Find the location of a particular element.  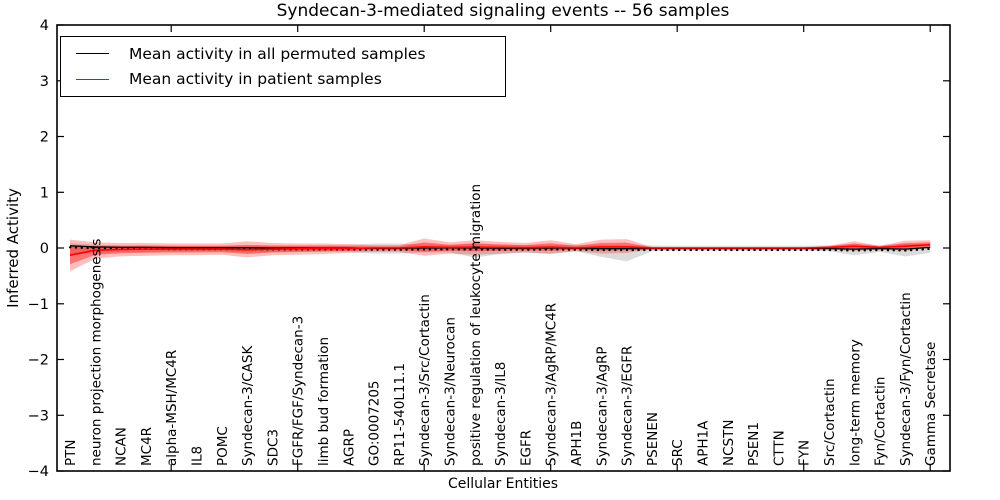

x-entity-label: PSENEN is located at coordinates (653, 439).